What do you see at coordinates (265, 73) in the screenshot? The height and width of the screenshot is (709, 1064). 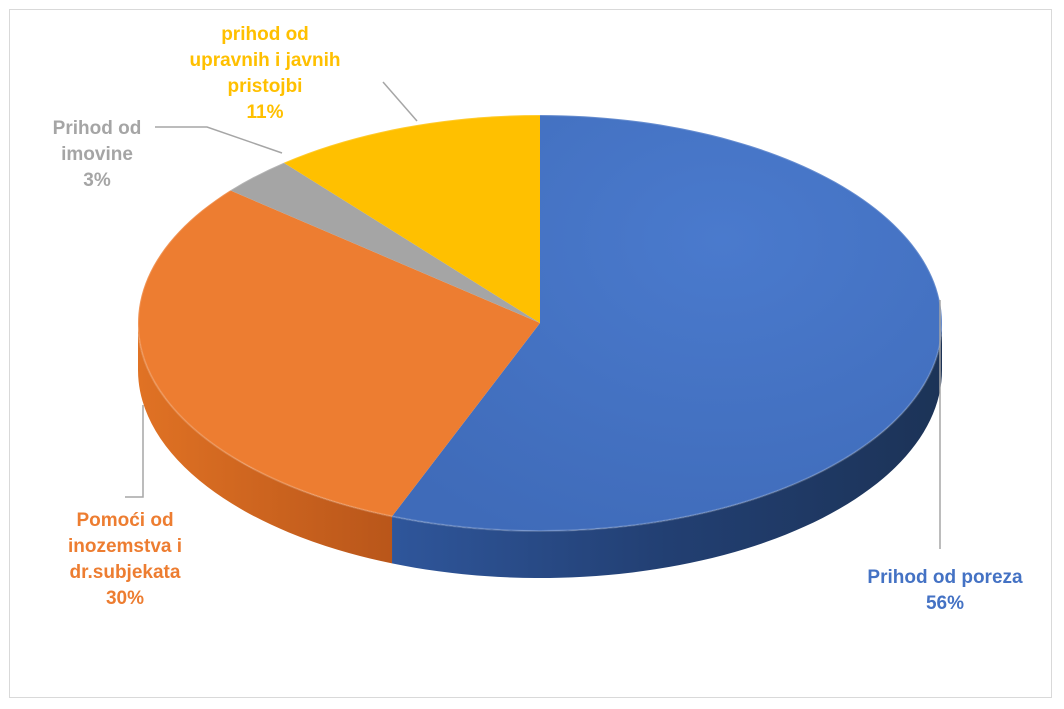 I see `data-label-prihod-od-upravnih-i-javnih-pristojbi: prihod od upravnih i javnih pristojbi 11%` at bounding box center [265, 73].